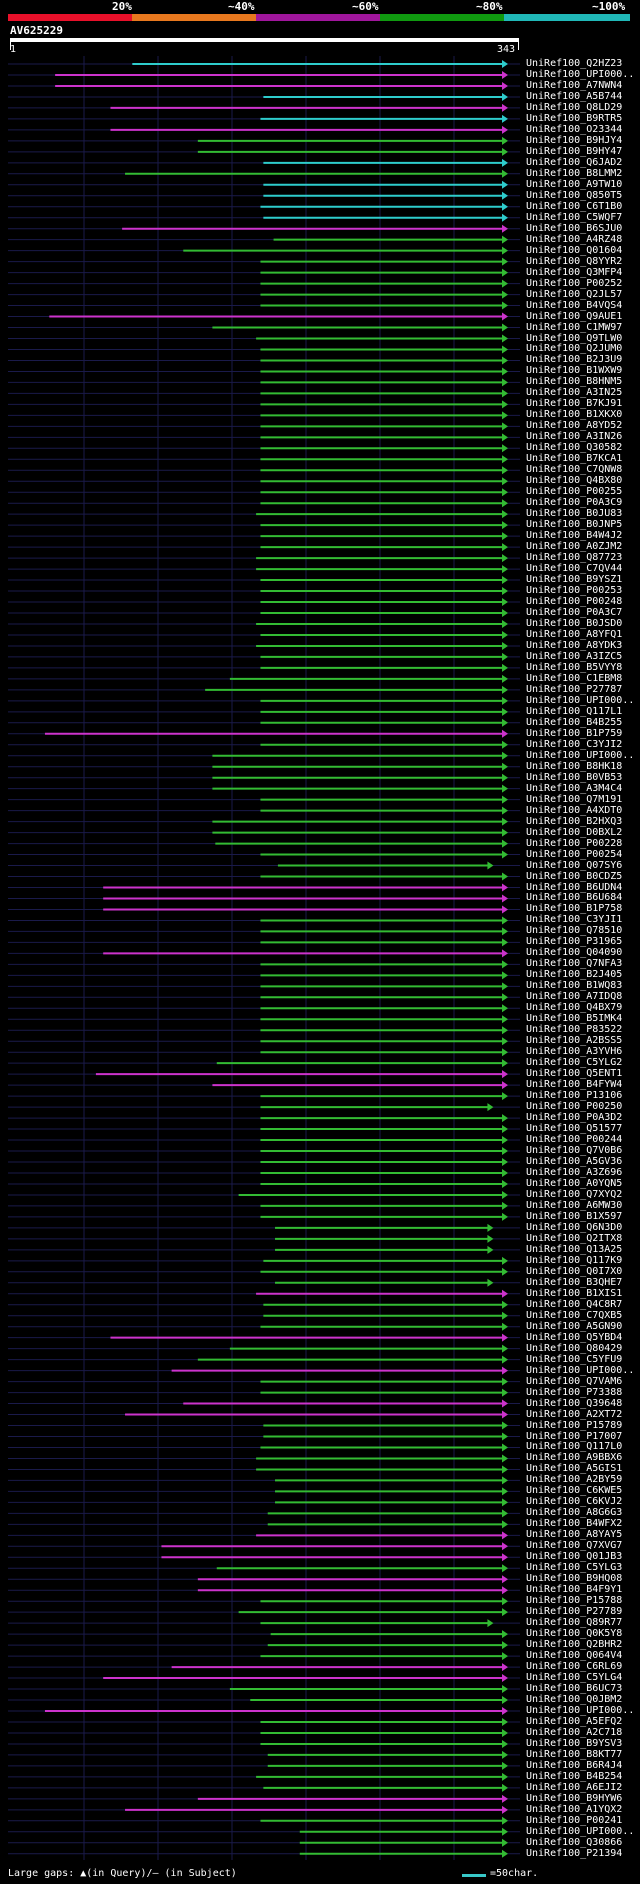 This screenshot has width=640, height=1884. I want to click on hit-label: UniRef100_A1YQX2, so click(574, 1809).